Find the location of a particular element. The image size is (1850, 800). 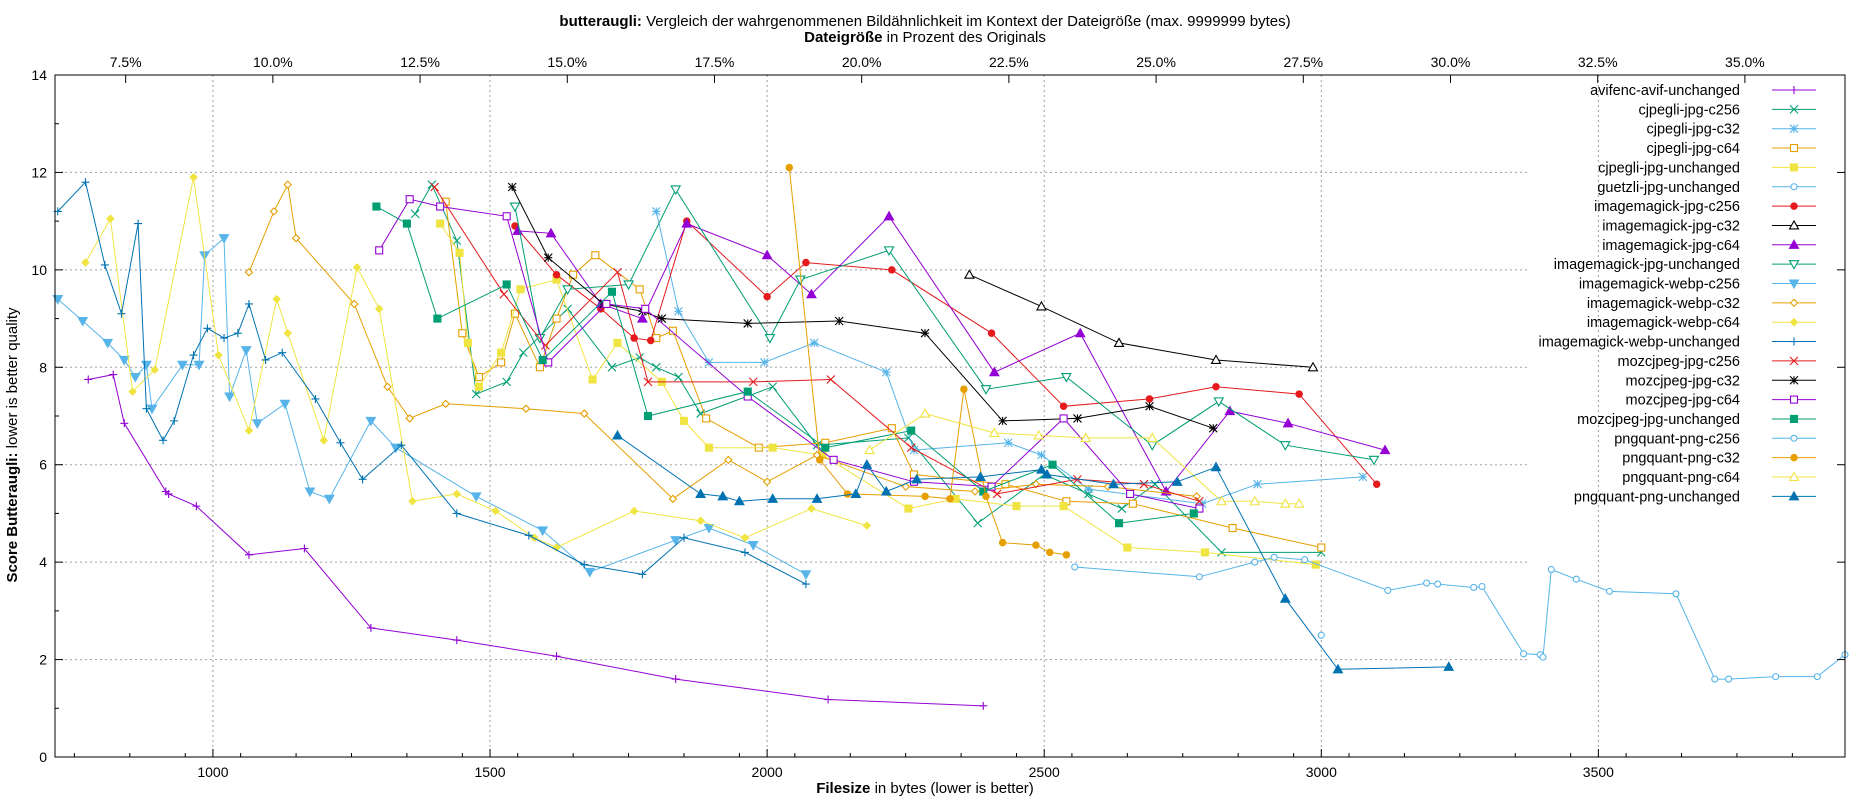

legend-label: pngquant-png-c64 is located at coordinates (1681, 478).